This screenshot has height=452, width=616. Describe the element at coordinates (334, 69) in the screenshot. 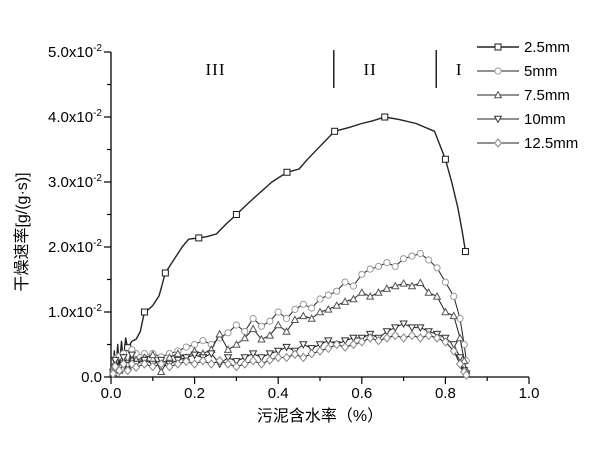

I see `regions-layer: III II I` at that location.